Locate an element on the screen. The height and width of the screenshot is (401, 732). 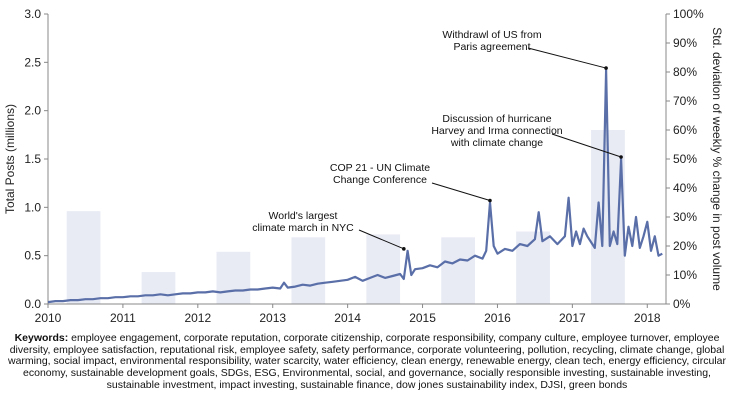
annotation-text: Discussion of hurricane is located at coordinates (496, 119).